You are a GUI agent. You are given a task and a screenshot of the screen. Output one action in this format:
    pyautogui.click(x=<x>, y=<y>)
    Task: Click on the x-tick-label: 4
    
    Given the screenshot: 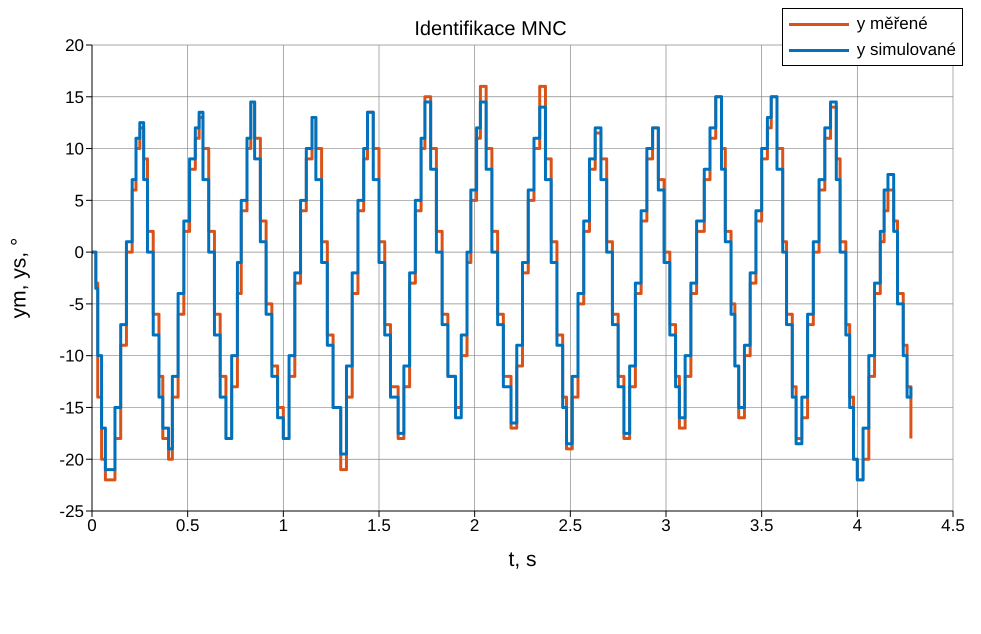 What is the action you would take?
    pyautogui.click(x=857, y=526)
    